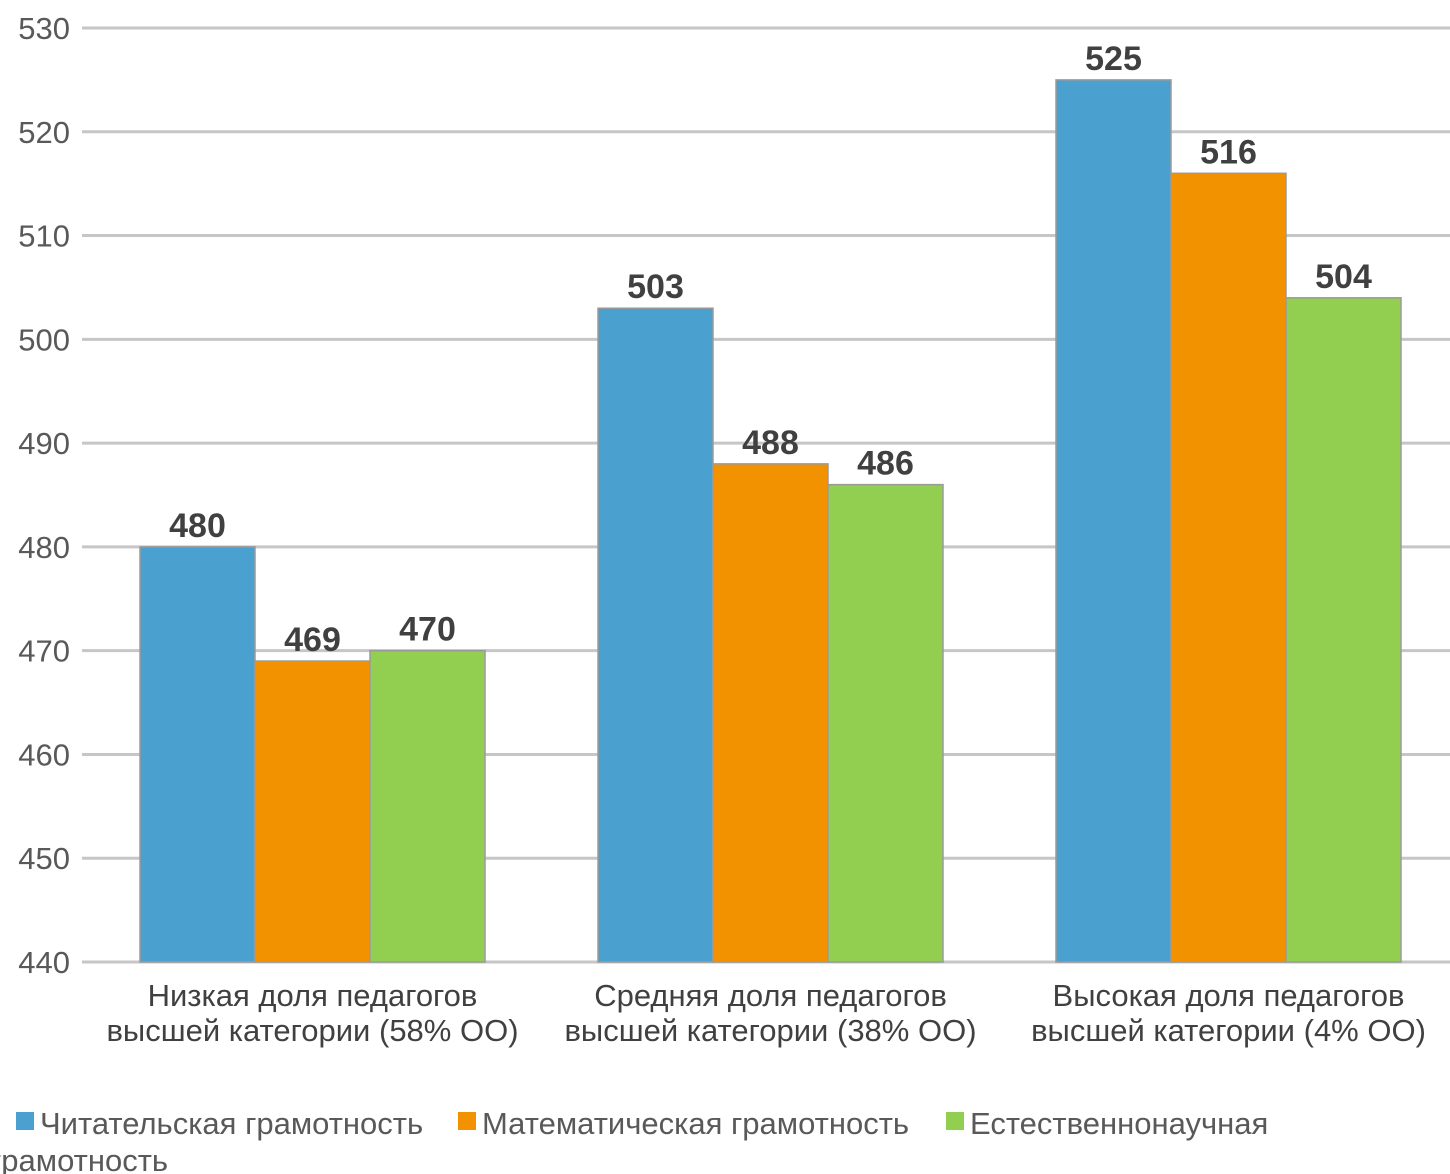 Image resolution: width=1450 pixels, height=1174 pixels. I want to click on legend-label: Читательская грамотность, so click(231, 1123).